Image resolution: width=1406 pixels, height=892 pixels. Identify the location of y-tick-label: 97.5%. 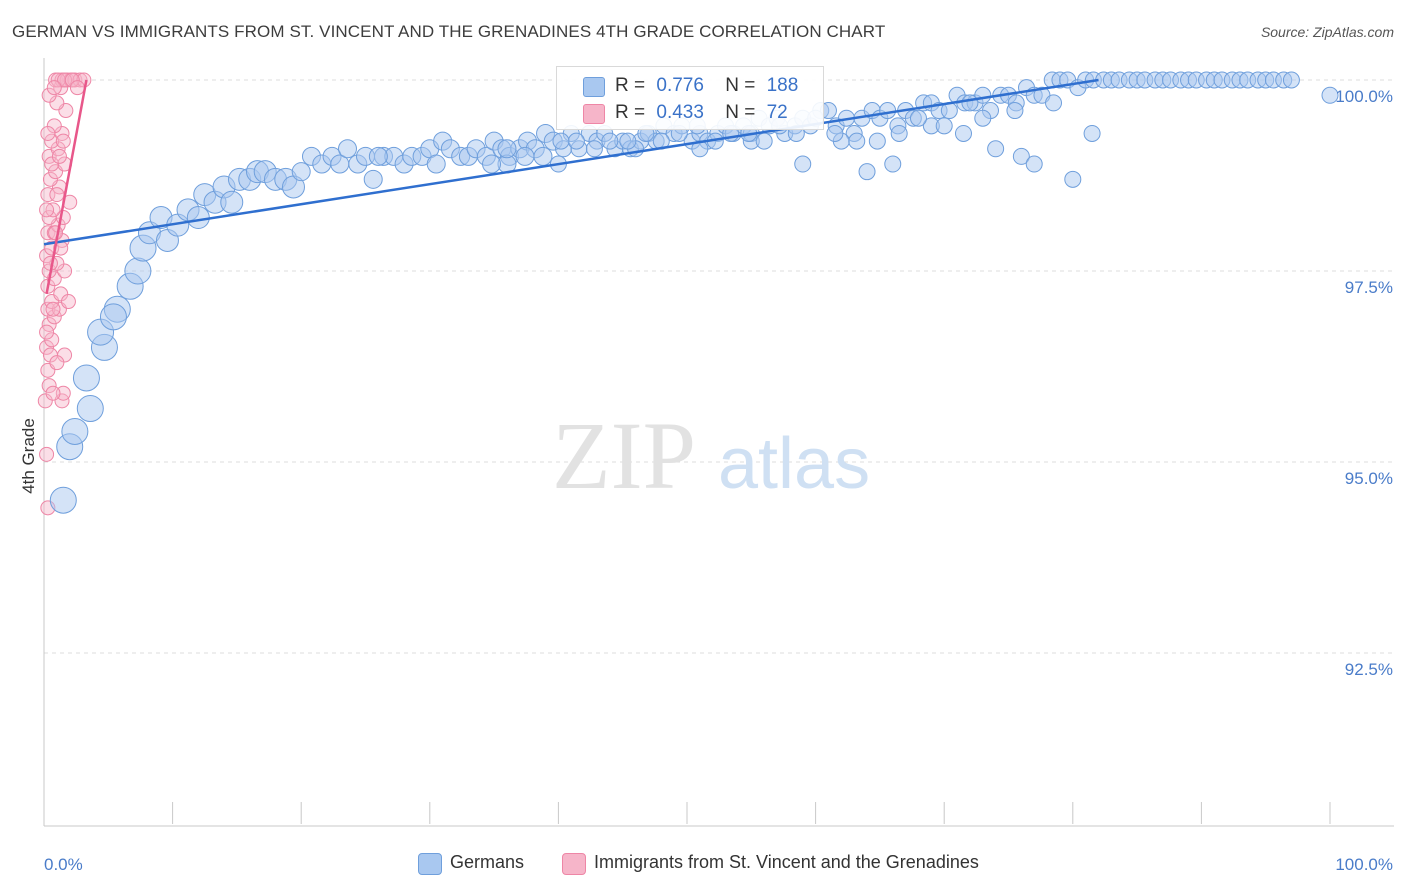
(1369, 287).